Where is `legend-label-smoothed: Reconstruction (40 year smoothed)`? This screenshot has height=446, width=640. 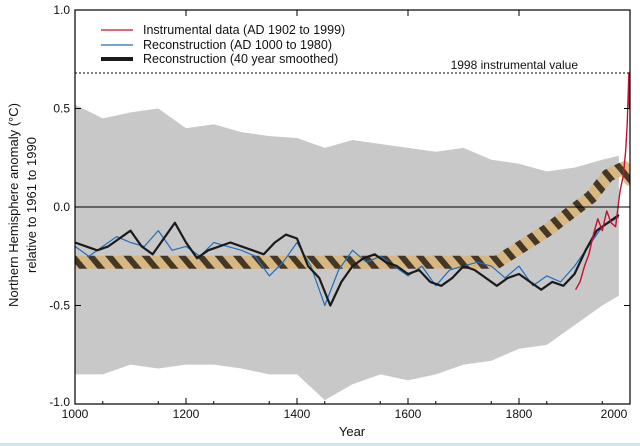 legend-label-smoothed: Reconstruction (40 year smoothed) is located at coordinates (240, 59).